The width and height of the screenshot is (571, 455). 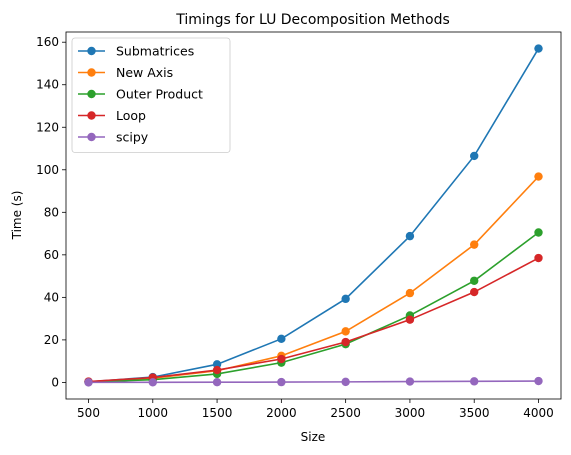 What do you see at coordinates (88, 413) in the screenshot?
I see `x-tick-label: 500` at bounding box center [88, 413].